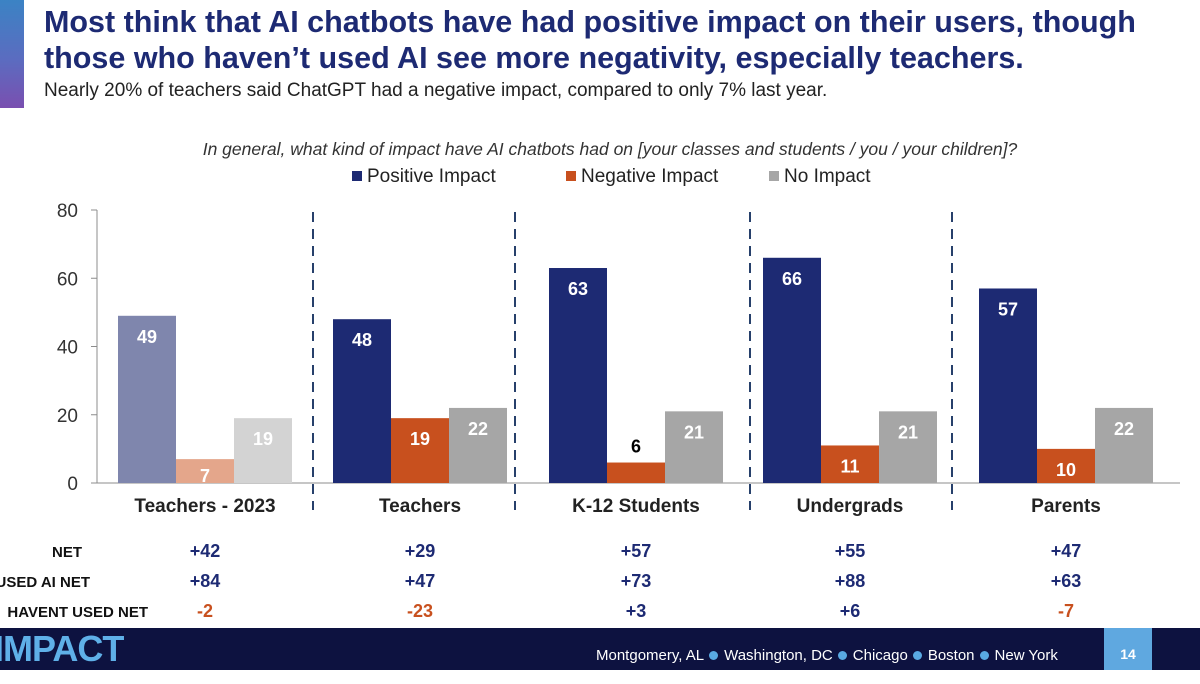  Describe the element at coordinates (205, 611) in the screenshot. I see `net-value: -2` at that location.